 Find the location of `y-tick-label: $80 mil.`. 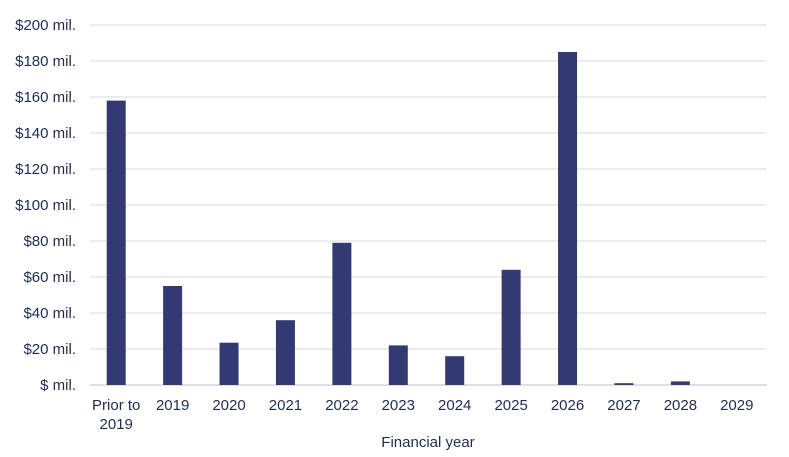

y-tick-label: $80 mil. is located at coordinates (49, 241).